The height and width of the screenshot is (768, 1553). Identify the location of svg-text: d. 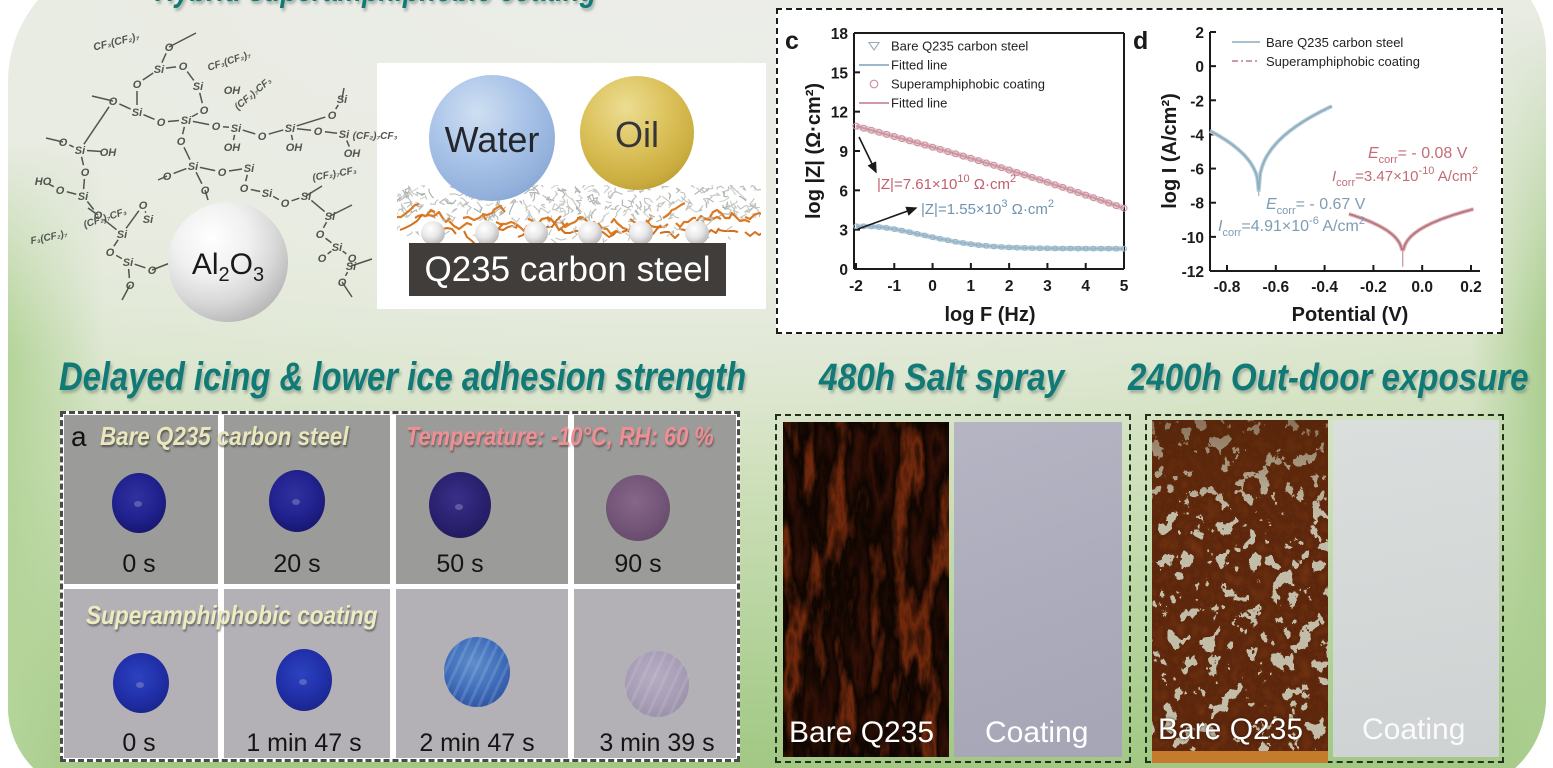
(1140, 41).